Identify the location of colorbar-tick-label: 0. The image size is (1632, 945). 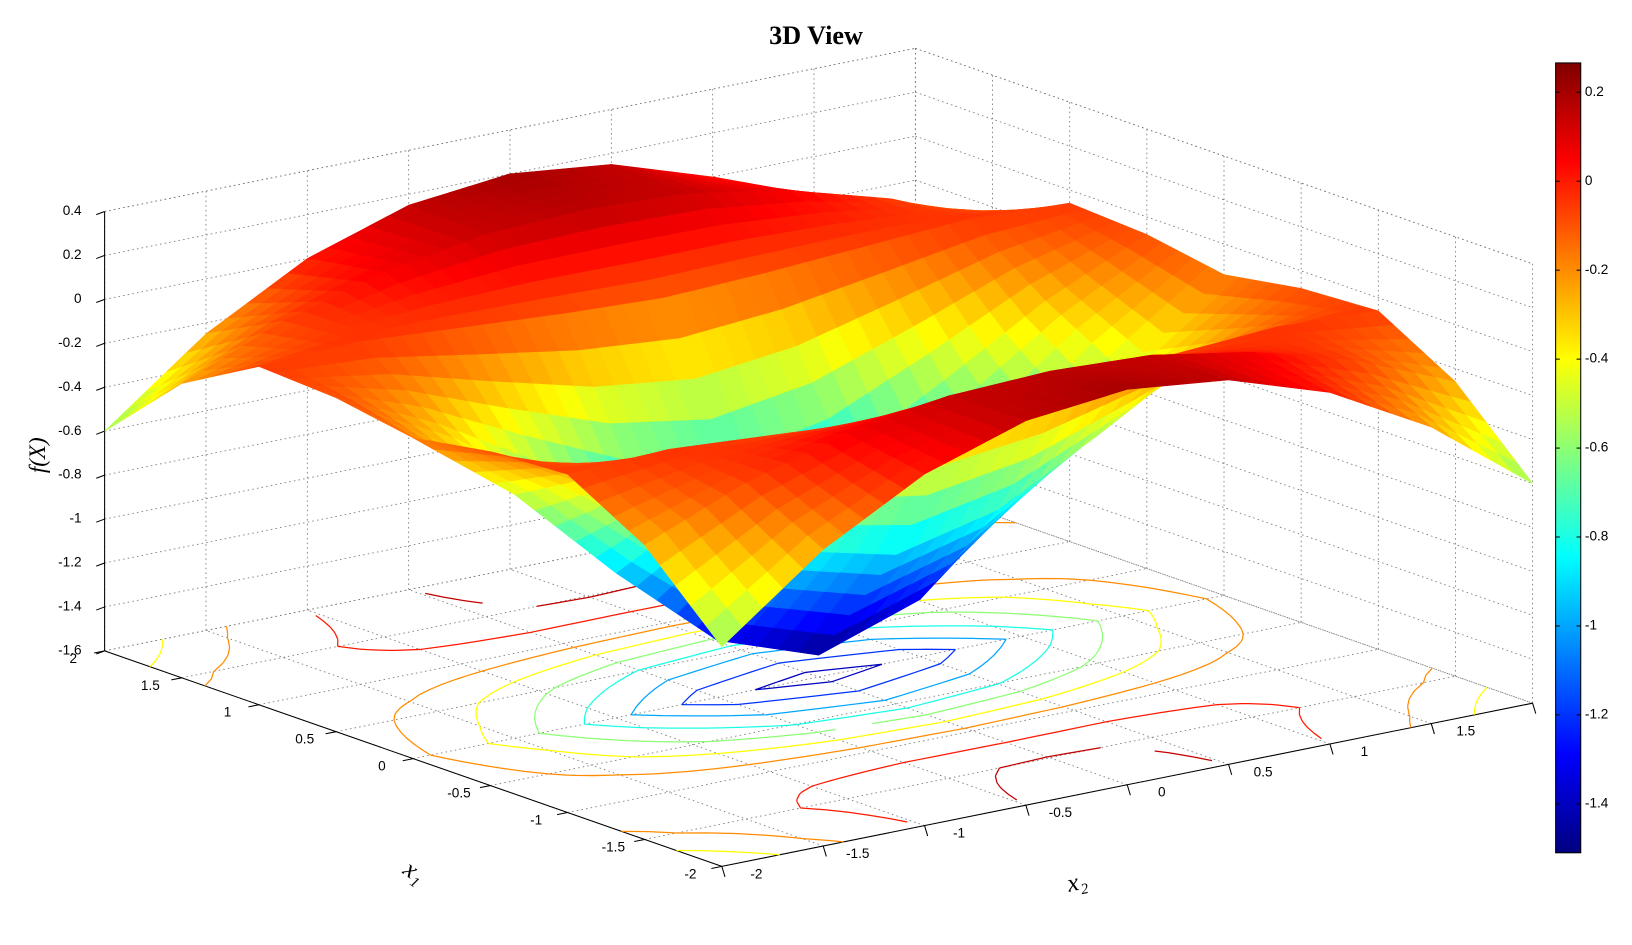
(1589, 180).